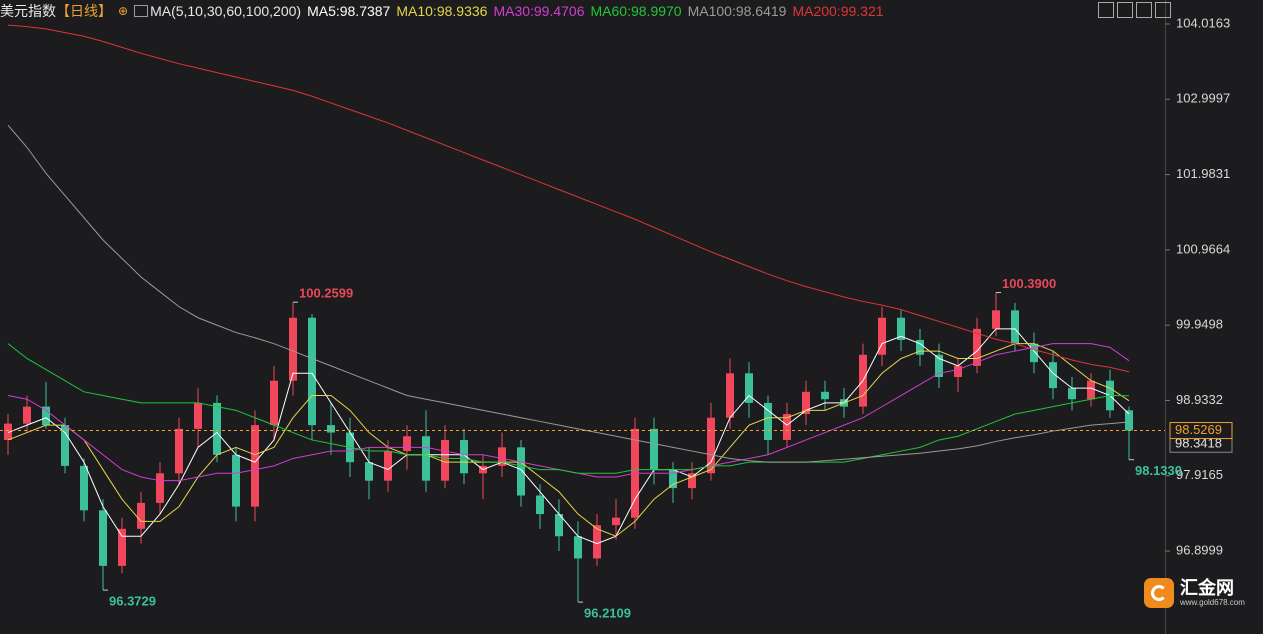 The image size is (1263, 634). I want to click on watermark-logo, so click(1159, 593).